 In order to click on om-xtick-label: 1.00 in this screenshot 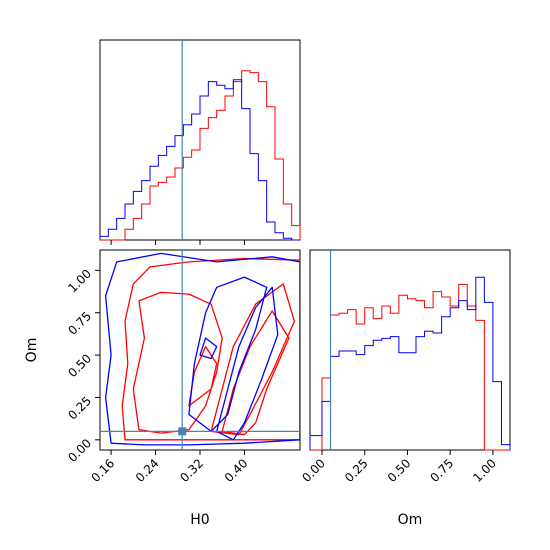, I will do `click(484, 470)`.